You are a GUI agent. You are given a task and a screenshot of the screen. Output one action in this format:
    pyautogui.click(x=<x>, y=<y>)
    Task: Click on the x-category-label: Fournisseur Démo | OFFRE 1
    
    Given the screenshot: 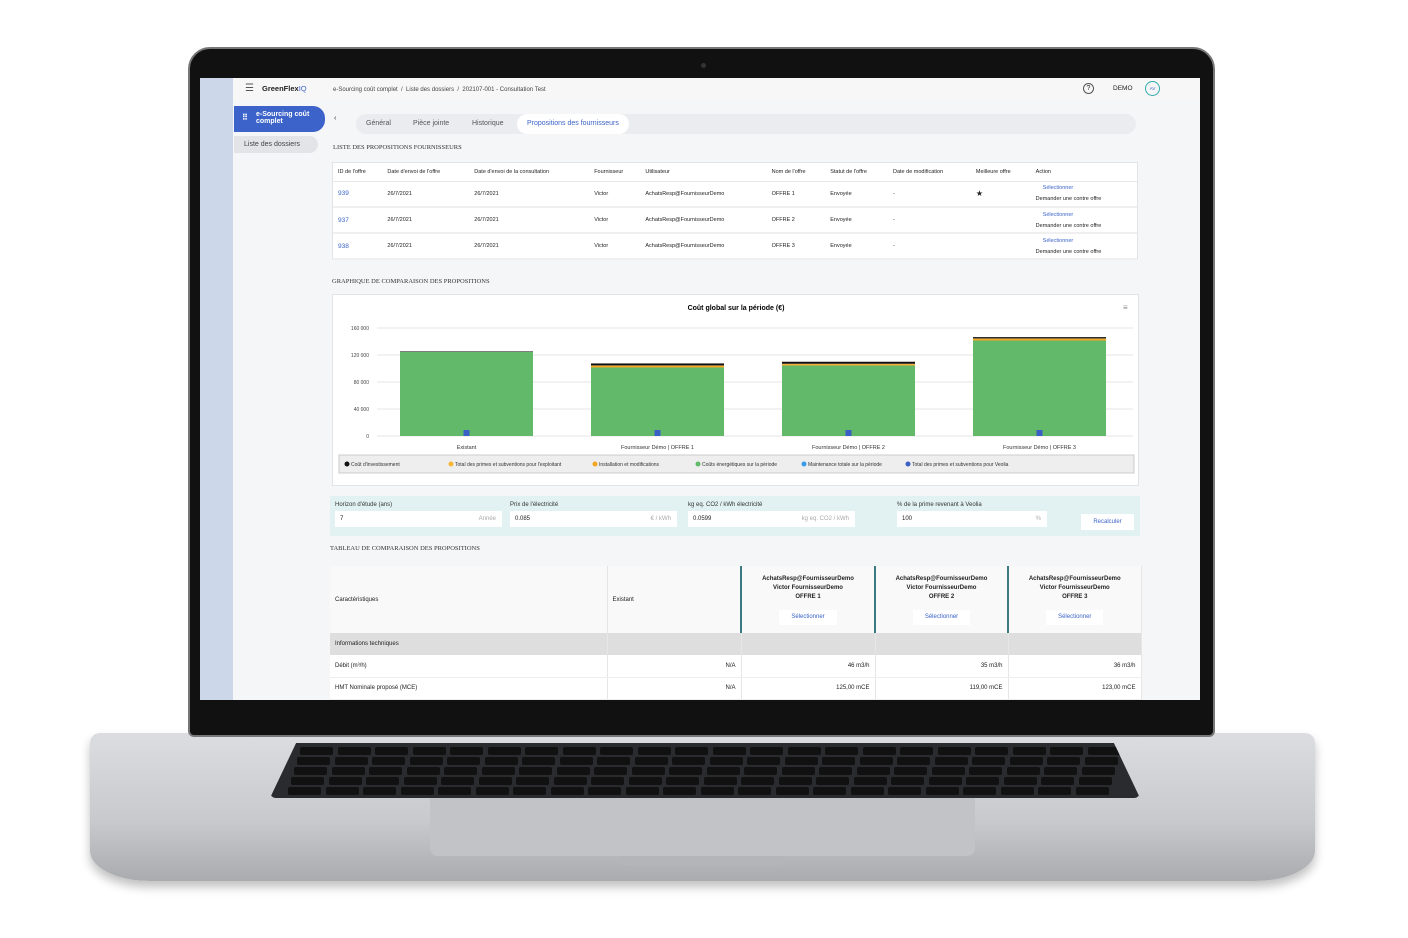 What is the action you would take?
    pyautogui.click(x=657, y=448)
    